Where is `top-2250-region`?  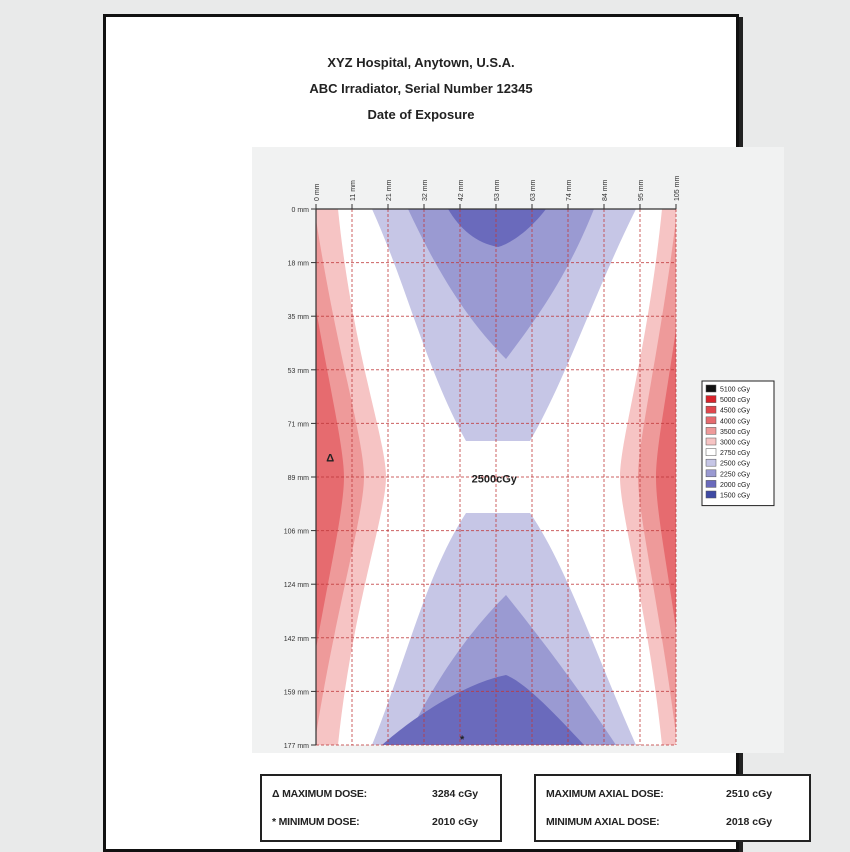
top-2250-region is located at coordinates (501, 284).